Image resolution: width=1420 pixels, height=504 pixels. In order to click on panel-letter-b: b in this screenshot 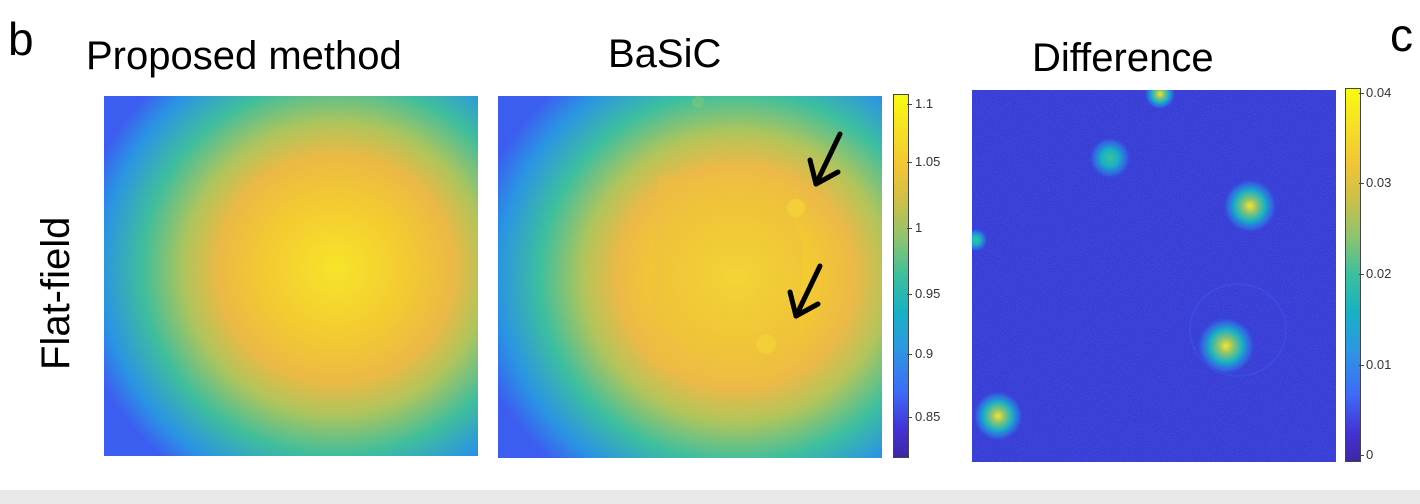, I will do `click(21, 39)`.